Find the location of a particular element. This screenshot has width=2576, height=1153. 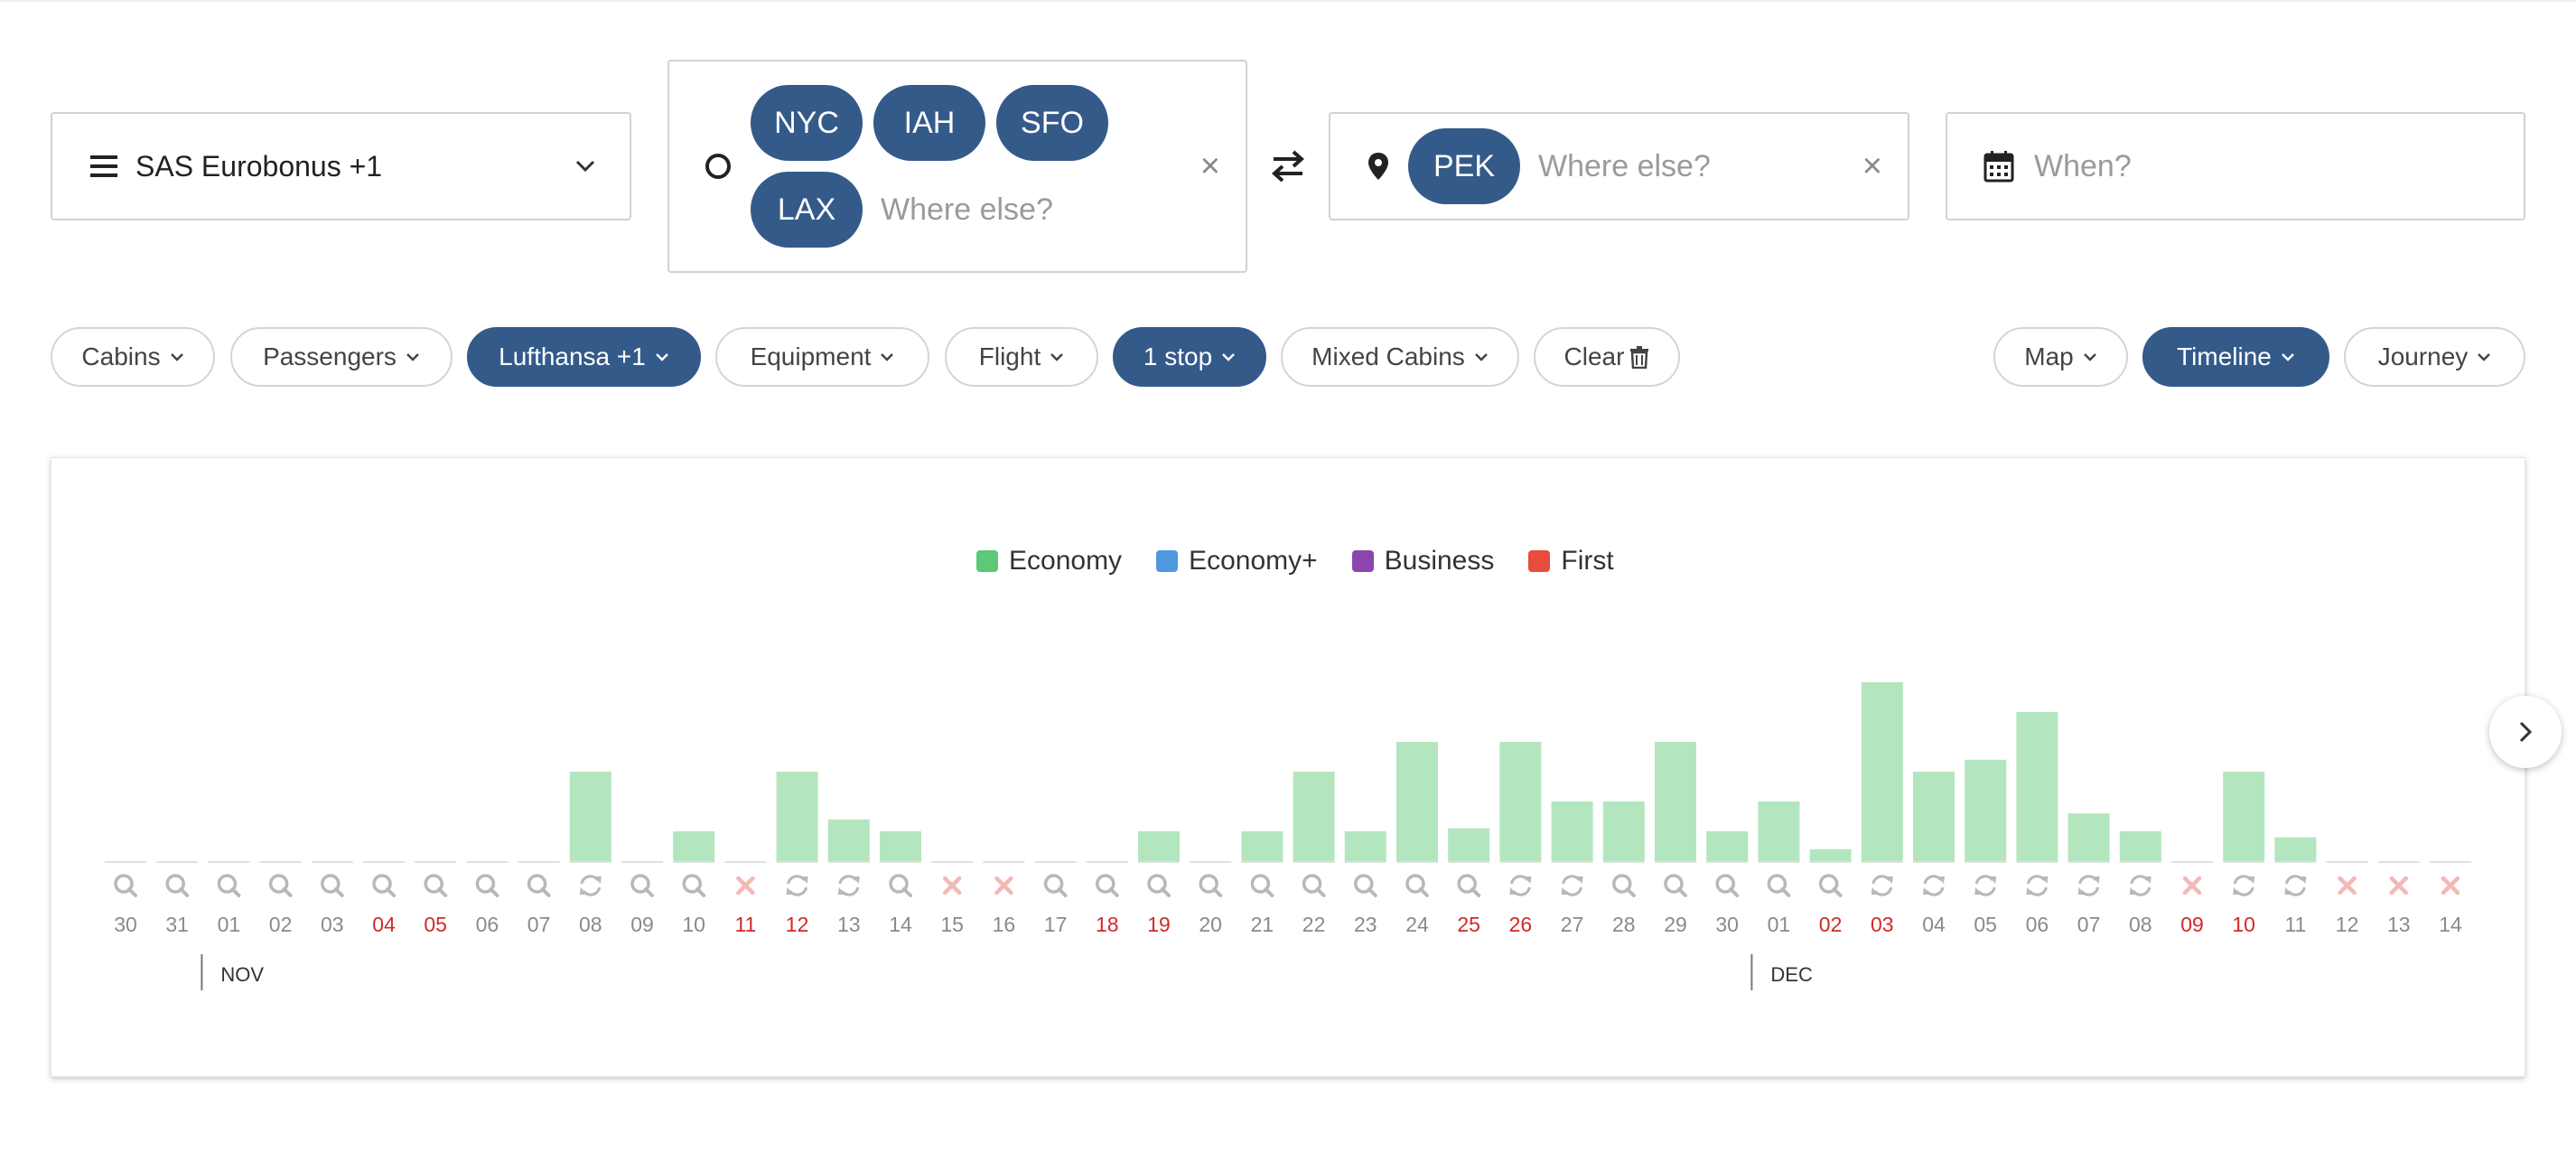

clear-label: Clear is located at coordinates (1594, 356).